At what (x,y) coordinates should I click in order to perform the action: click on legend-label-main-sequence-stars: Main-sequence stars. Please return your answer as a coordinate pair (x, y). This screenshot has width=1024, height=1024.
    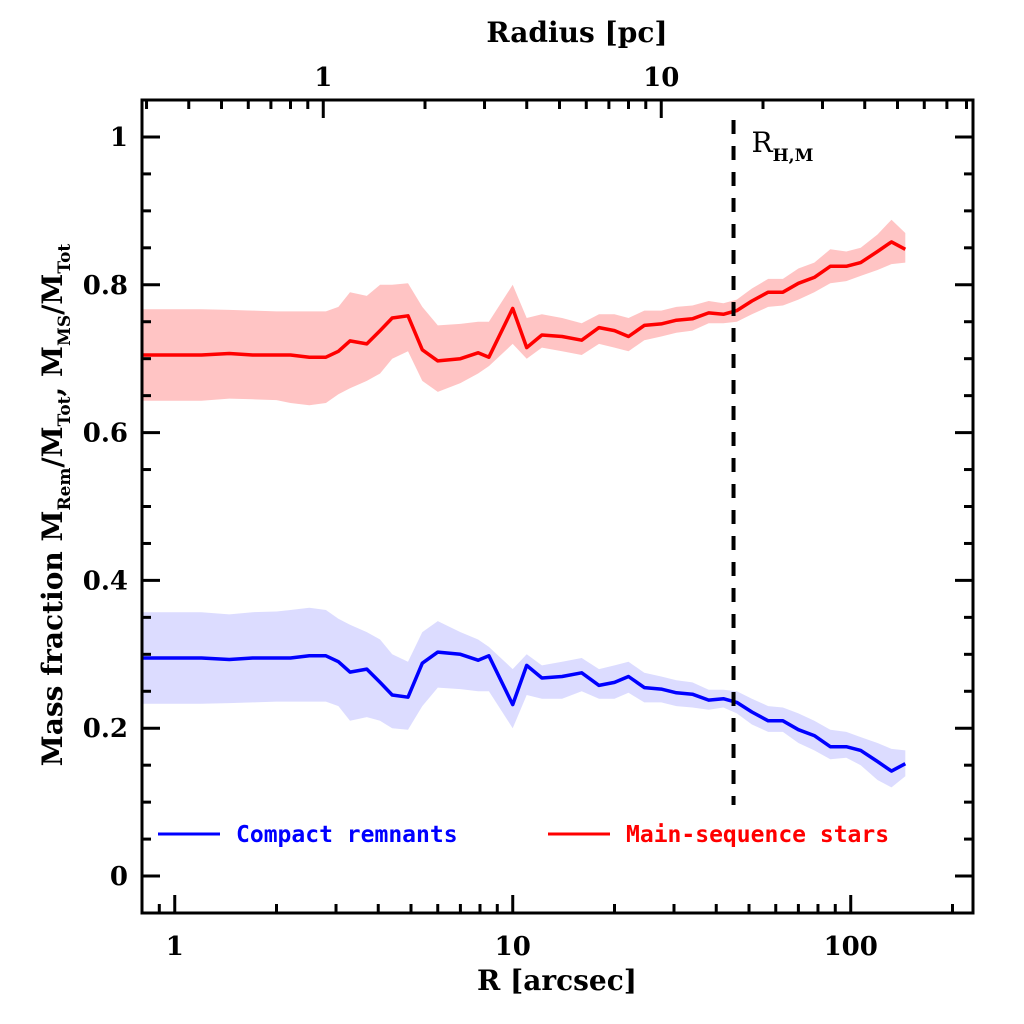
    Looking at the image, I should click on (757, 835).